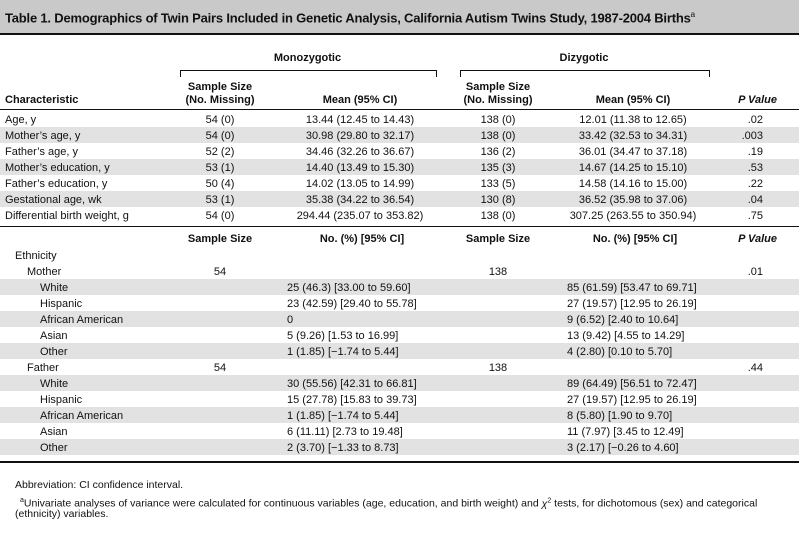 The height and width of the screenshot is (534, 799). I want to click on mz-count-pct-ci: 6 (11.11) [2.73 to 19.48], so click(345, 432).